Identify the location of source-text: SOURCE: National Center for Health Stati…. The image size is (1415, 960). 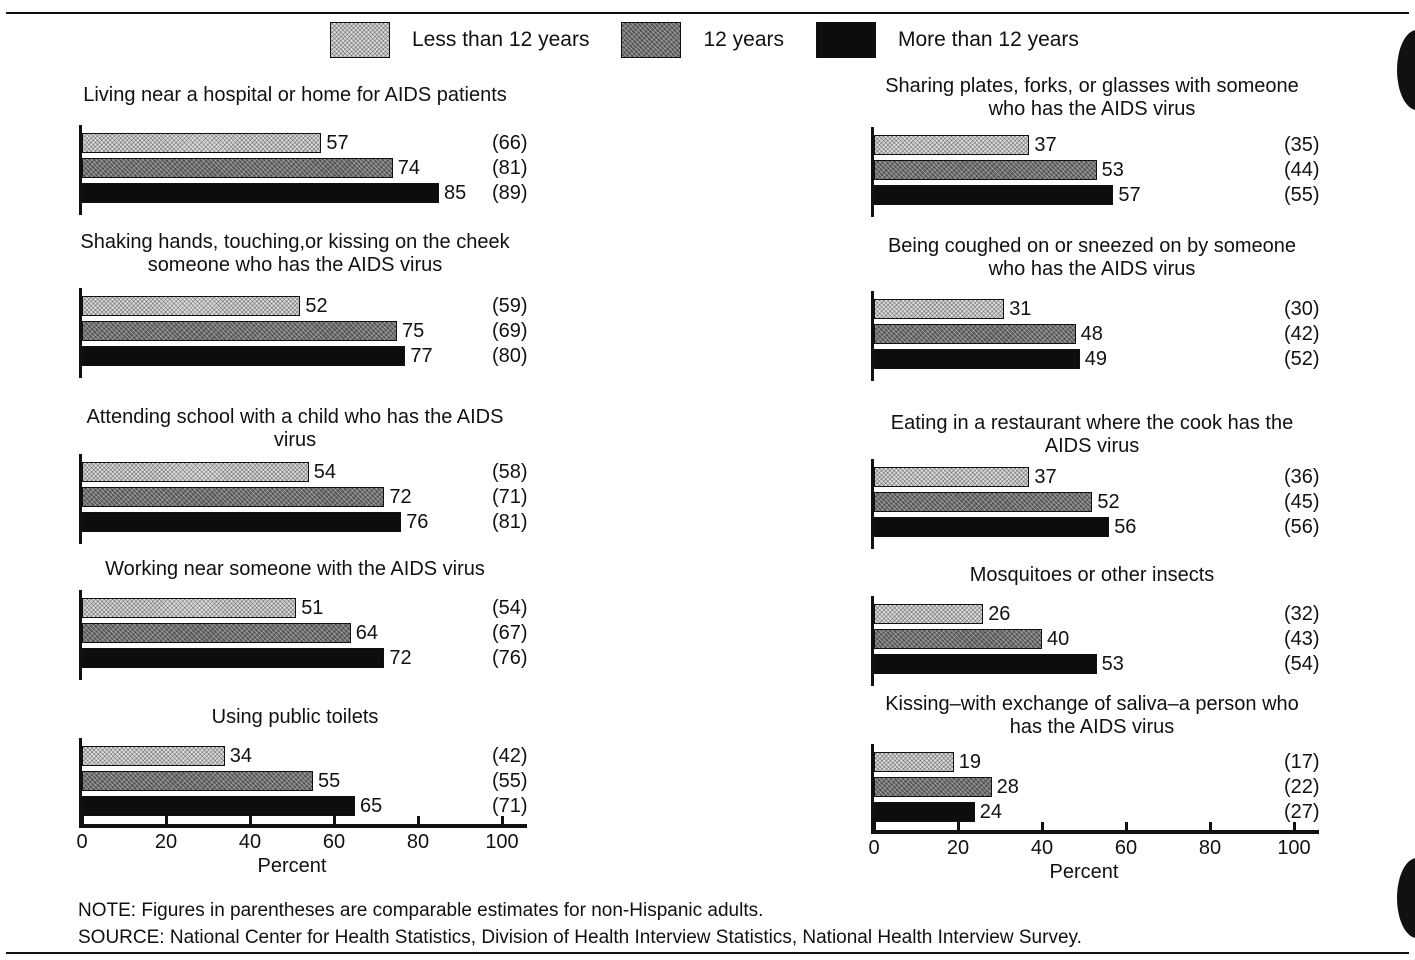
(580, 937).